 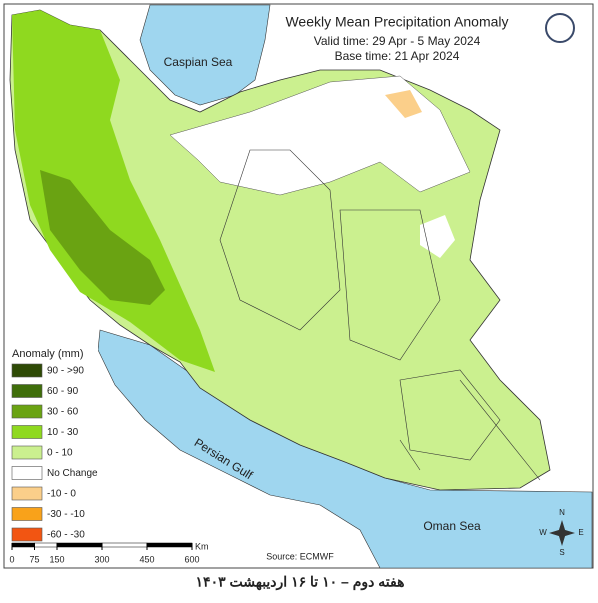 I want to click on compass-e: E, so click(x=580, y=532).